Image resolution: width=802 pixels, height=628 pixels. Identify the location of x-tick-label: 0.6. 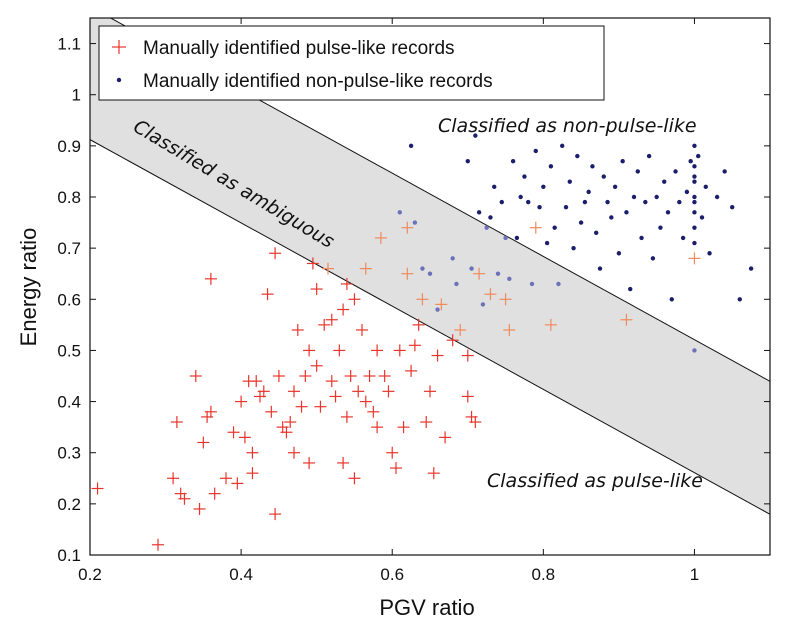
(392, 574).